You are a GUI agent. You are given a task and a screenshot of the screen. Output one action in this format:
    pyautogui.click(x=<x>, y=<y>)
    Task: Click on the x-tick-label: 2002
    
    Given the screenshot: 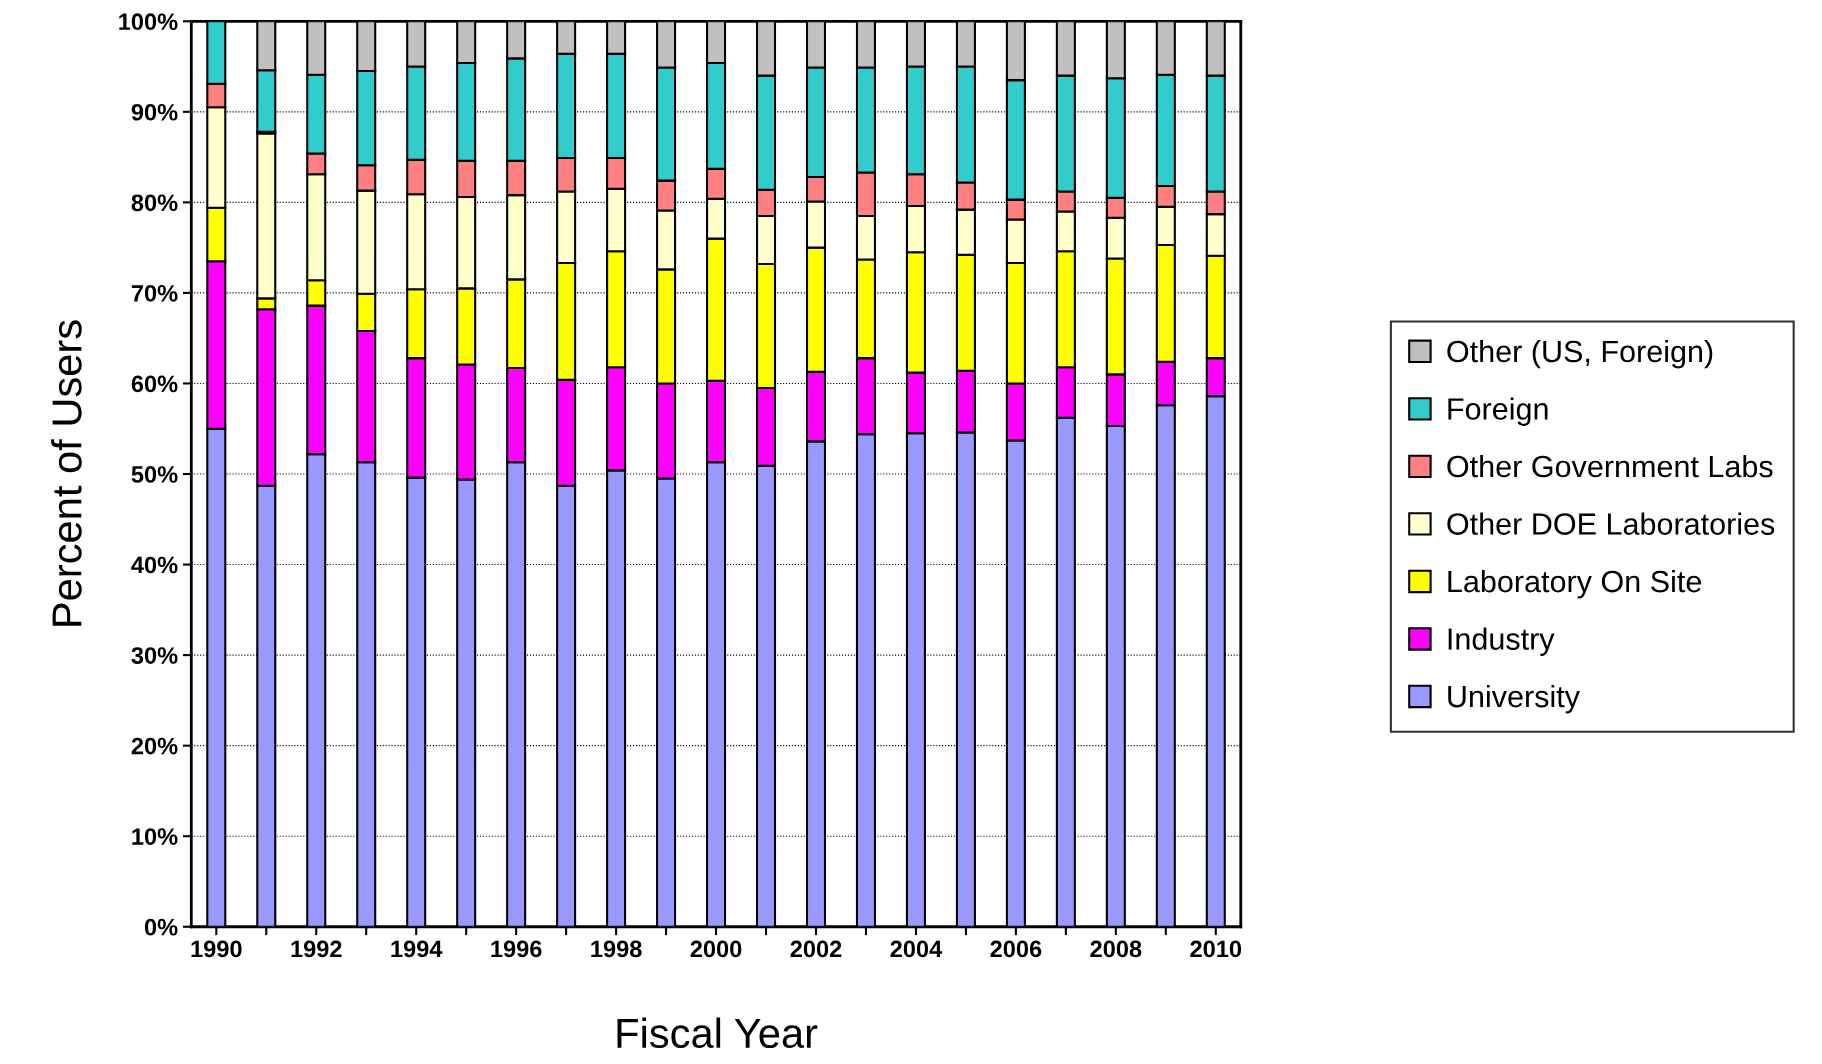 What is the action you would take?
    pyautogui.click(x=816, y=949)
    